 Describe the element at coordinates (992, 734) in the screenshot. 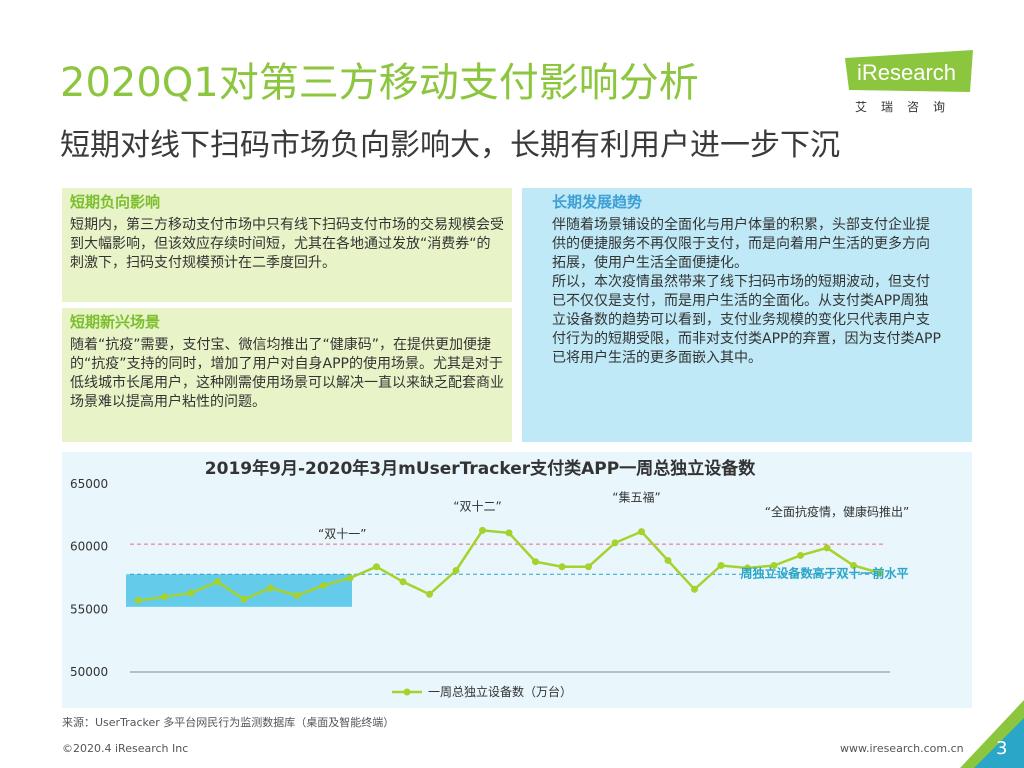

I see `corner-decoration-icon` at that location.